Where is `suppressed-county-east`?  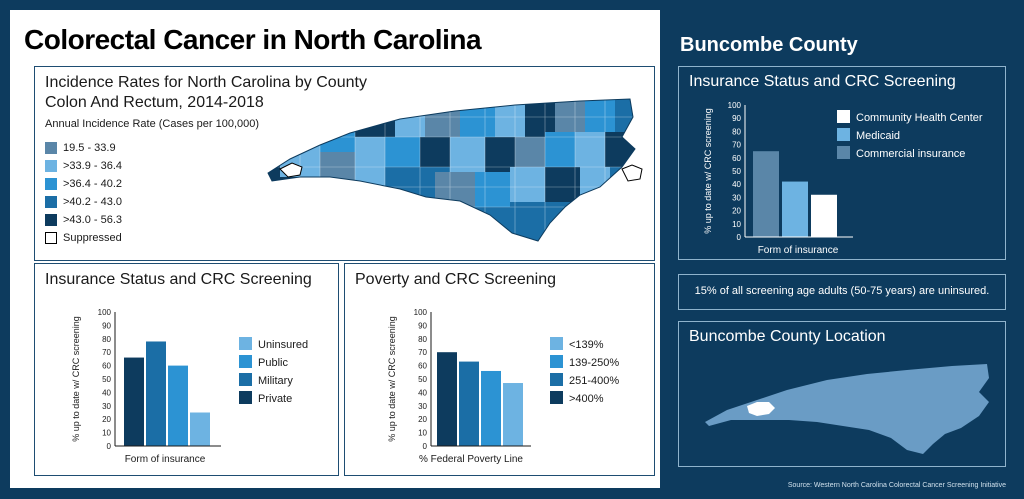 suppressed-county-east is located at coordinates (632, 173).